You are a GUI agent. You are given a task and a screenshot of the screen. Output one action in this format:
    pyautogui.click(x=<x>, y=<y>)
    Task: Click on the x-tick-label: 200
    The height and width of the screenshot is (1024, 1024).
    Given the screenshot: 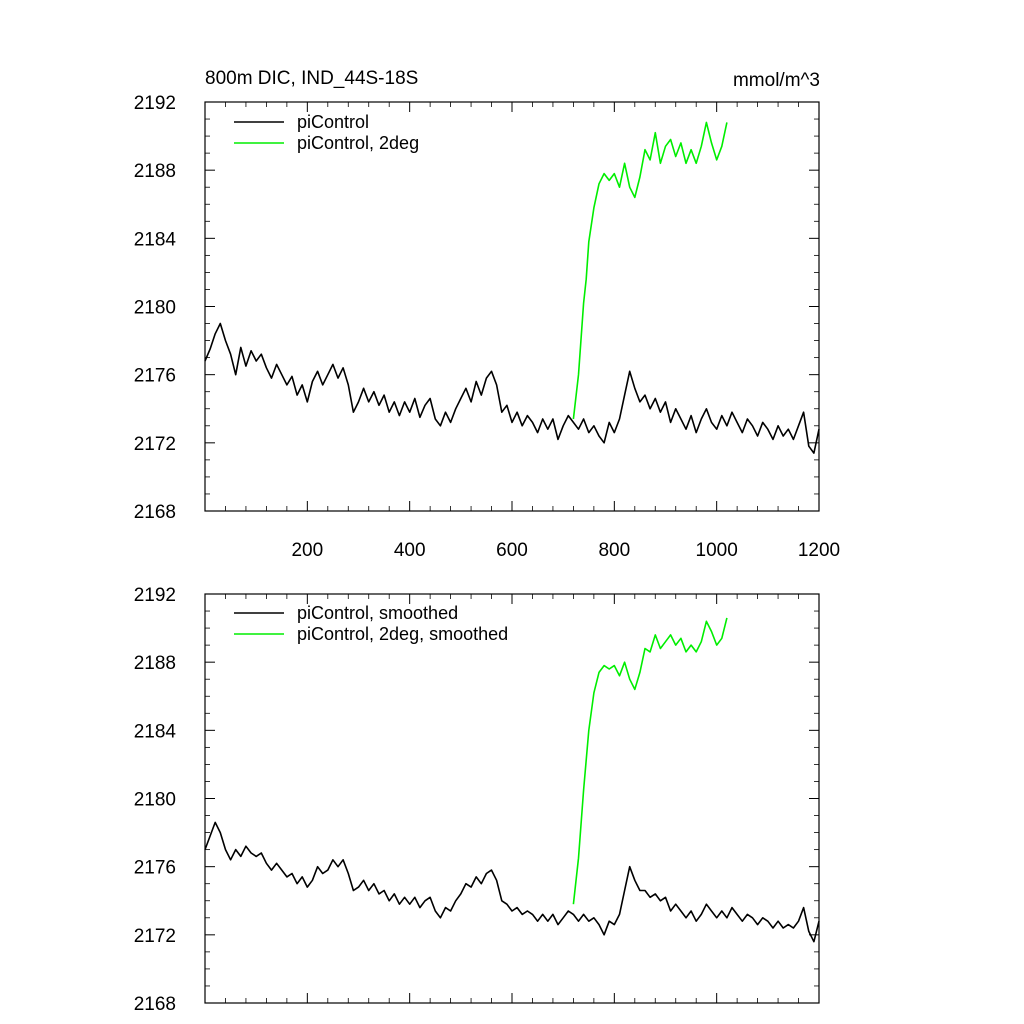 What is the action you would take?
    pyautogui.click(x=307, y=550)
    